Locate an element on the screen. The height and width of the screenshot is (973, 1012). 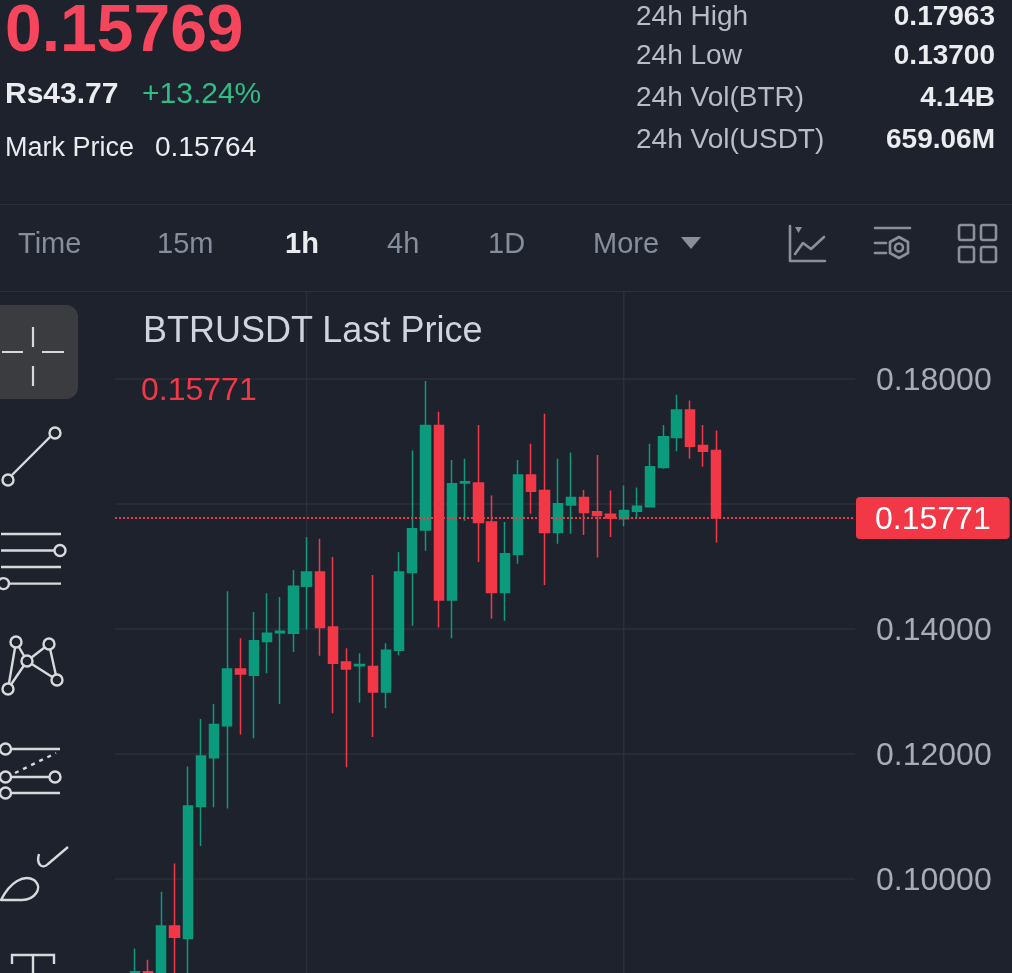
text: 4h is located at coordinates (403, 242).